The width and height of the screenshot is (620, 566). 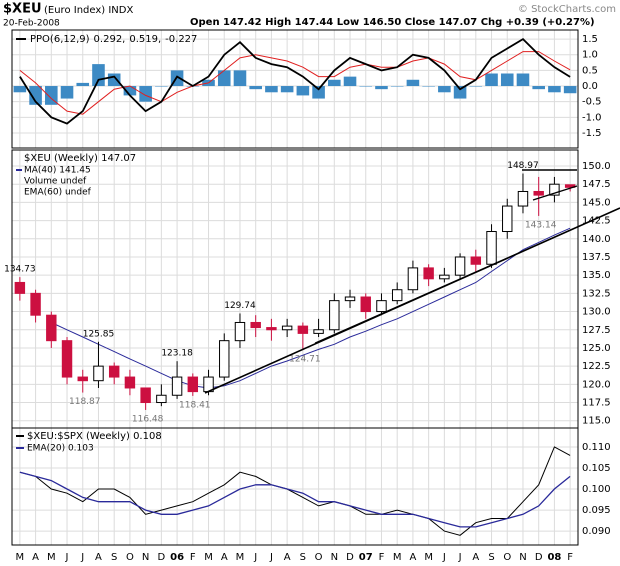 What do you see at coordinates (596, 221) in the screenshot?
I see `y-tick-label: 142.5` at bounding box center [596, 221].